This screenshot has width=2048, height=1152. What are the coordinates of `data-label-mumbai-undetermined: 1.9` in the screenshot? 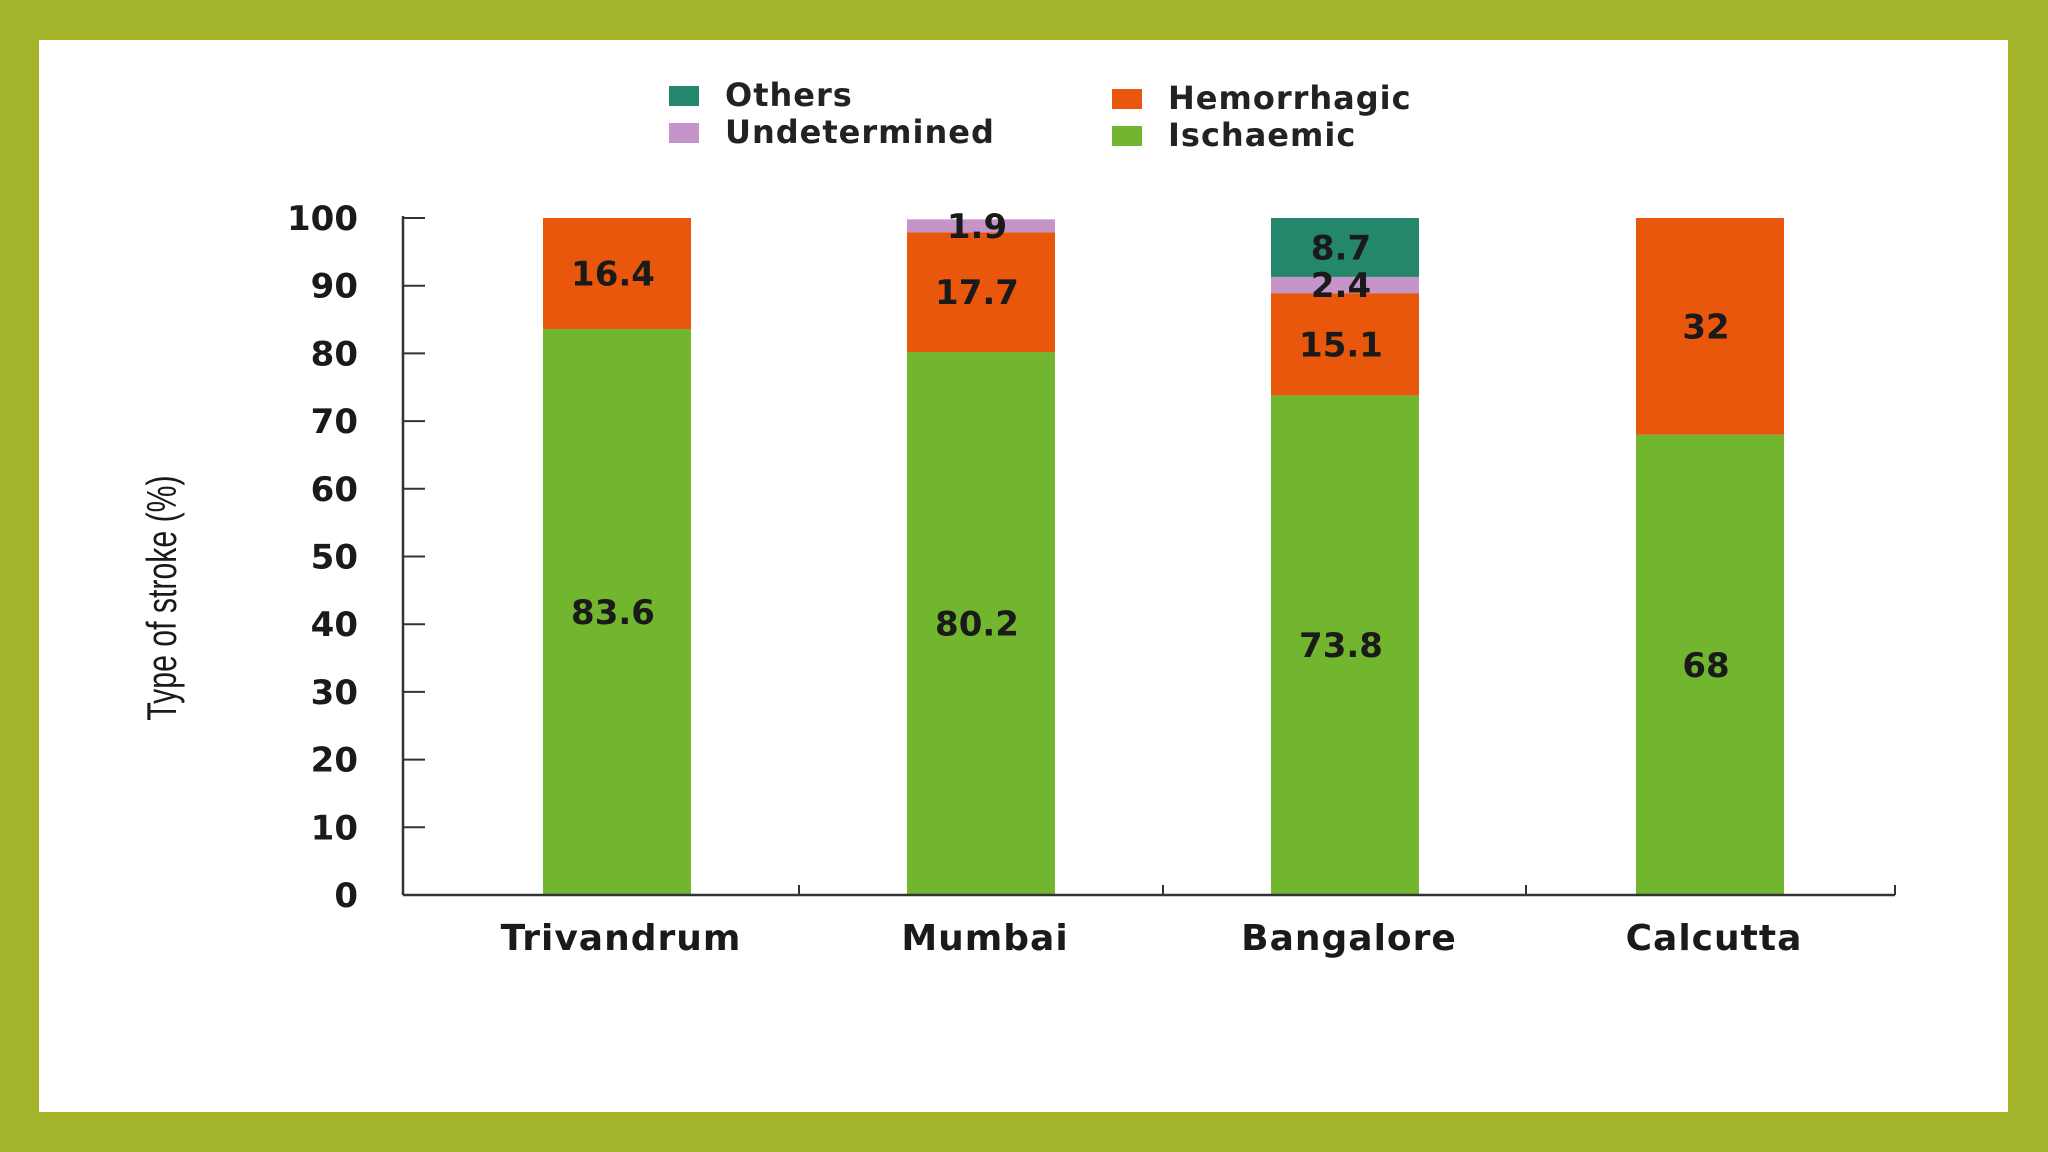 It's located at (977, 227).